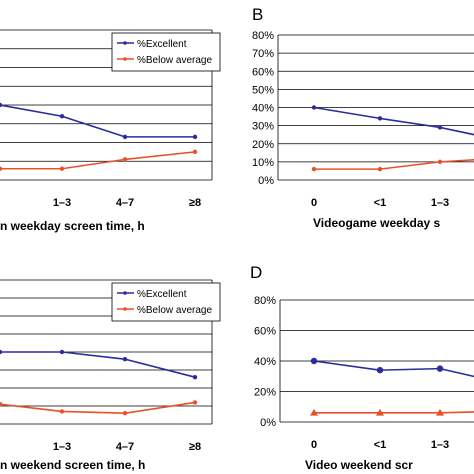 This screenshot has height=474, width=474. What do you see at coordinates (263, 127) in the screenshot?
I see `y-tick-label: 30%` at bounding box center [263, 127].